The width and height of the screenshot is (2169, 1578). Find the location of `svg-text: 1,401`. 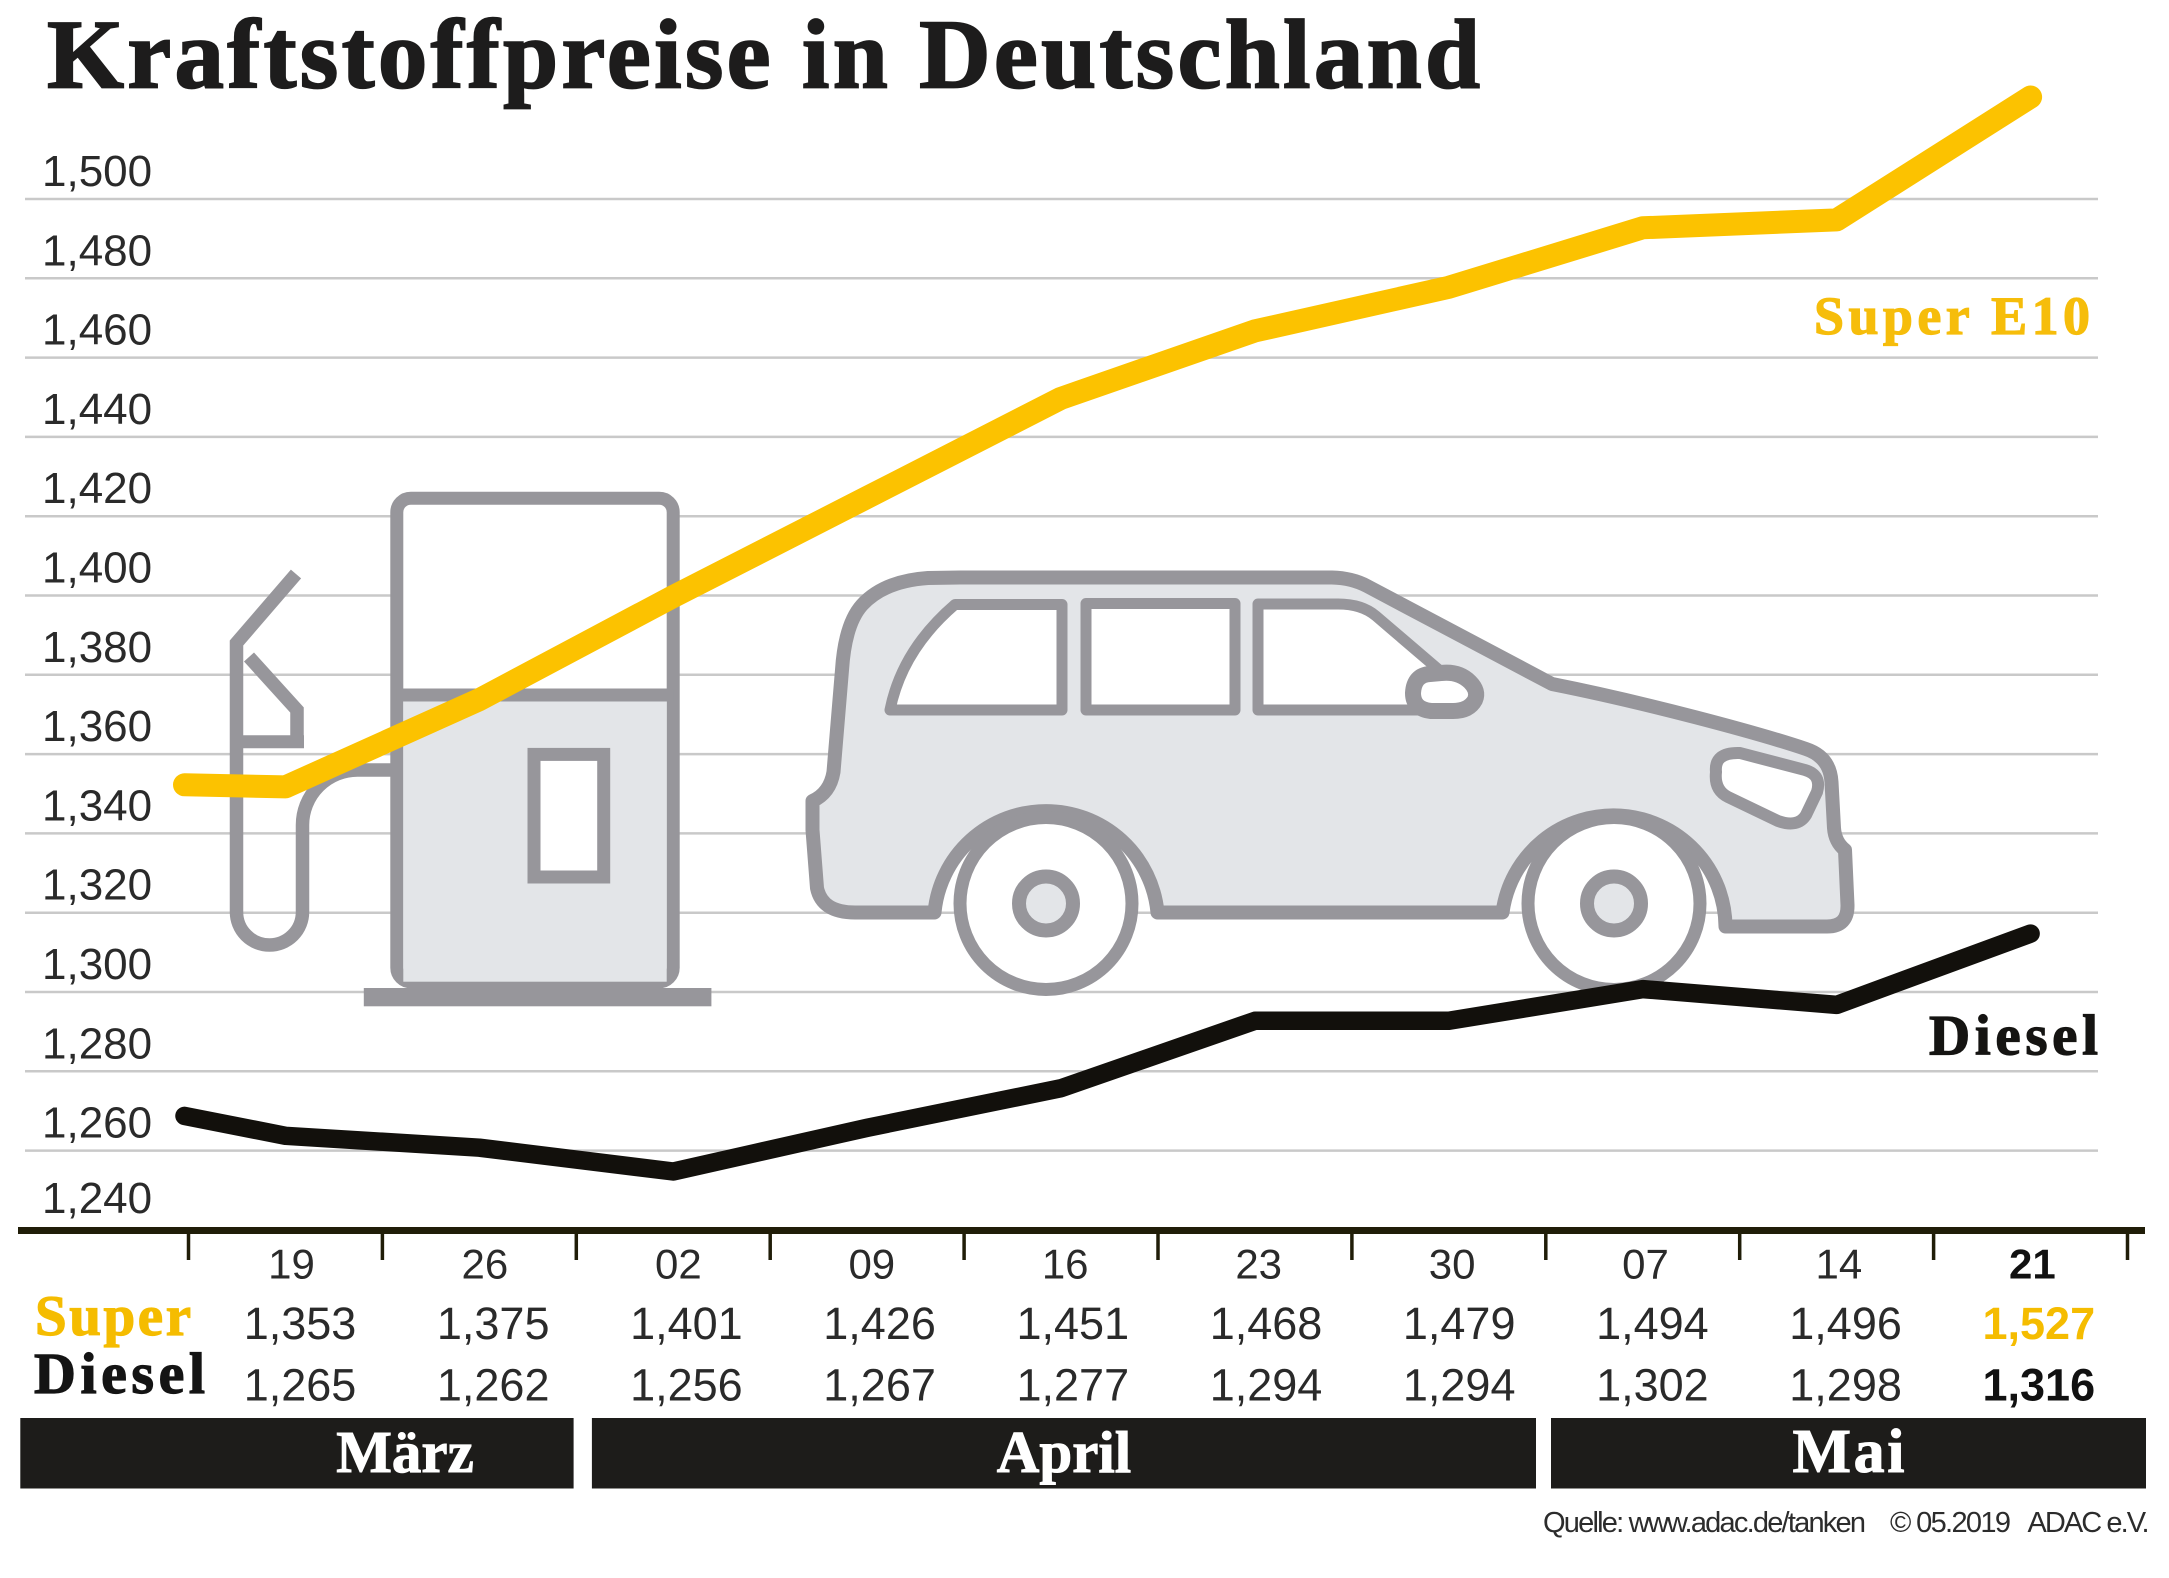

svg-text: 1,401 is located at coordinates (686, 1323).